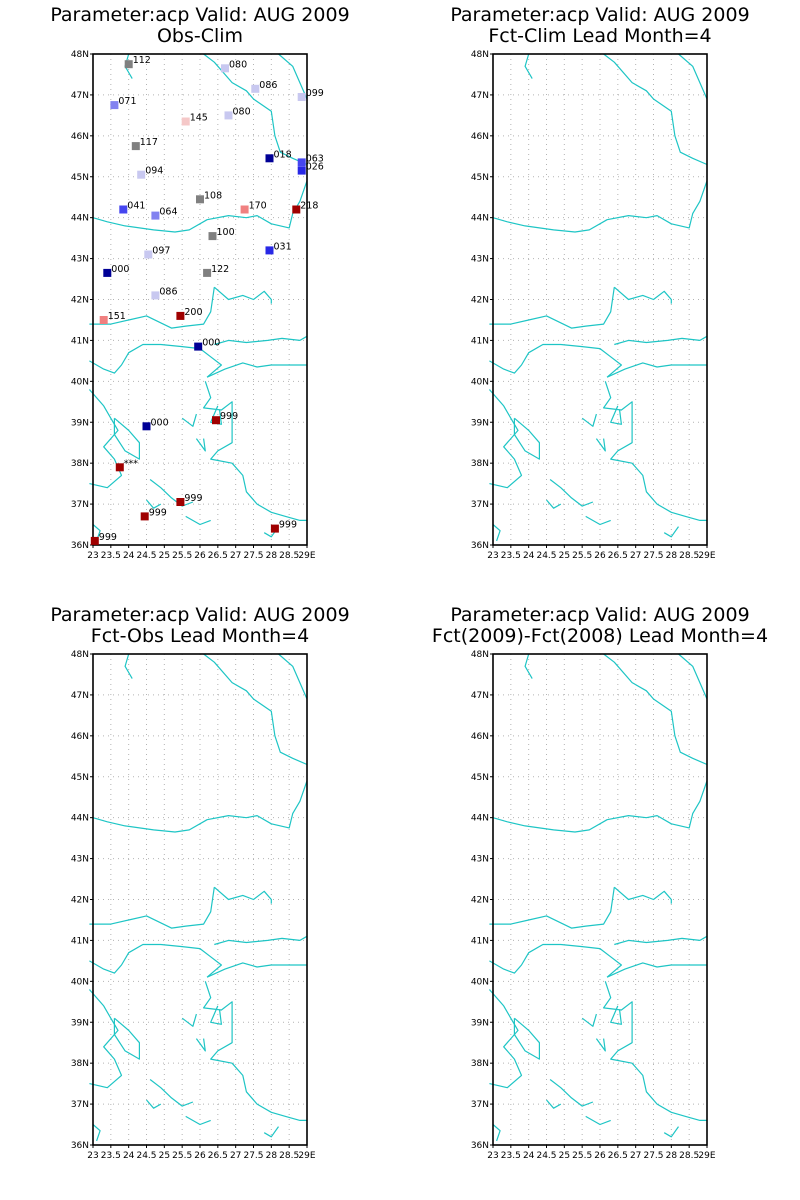  What do you see at coordinates (283, 246) in the screenshot?
I see `station-value-label: 031` at bounding box center [283, 246].